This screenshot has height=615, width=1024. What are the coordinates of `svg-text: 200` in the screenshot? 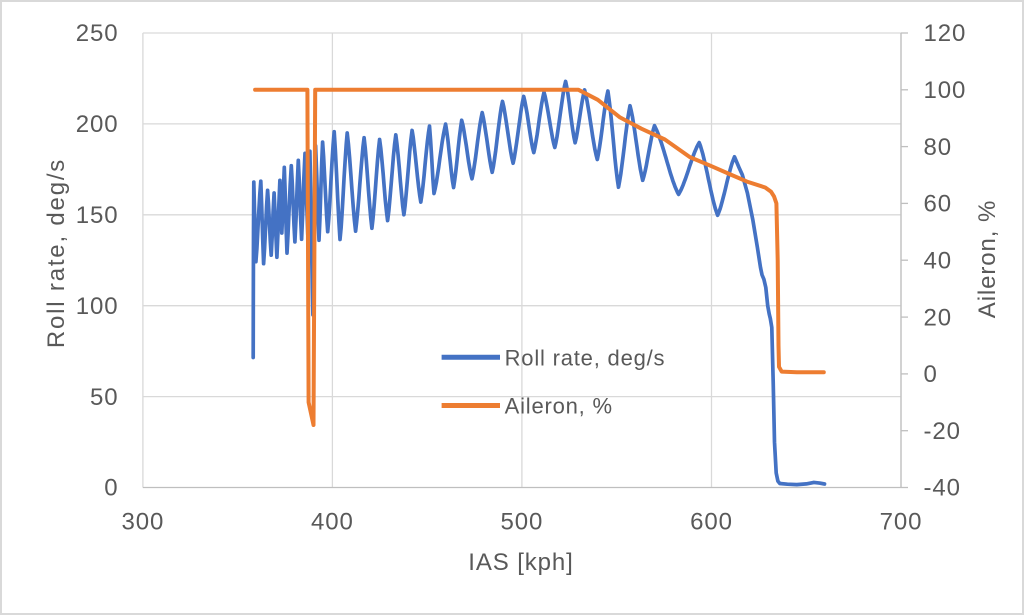 It's located at (97, 124).